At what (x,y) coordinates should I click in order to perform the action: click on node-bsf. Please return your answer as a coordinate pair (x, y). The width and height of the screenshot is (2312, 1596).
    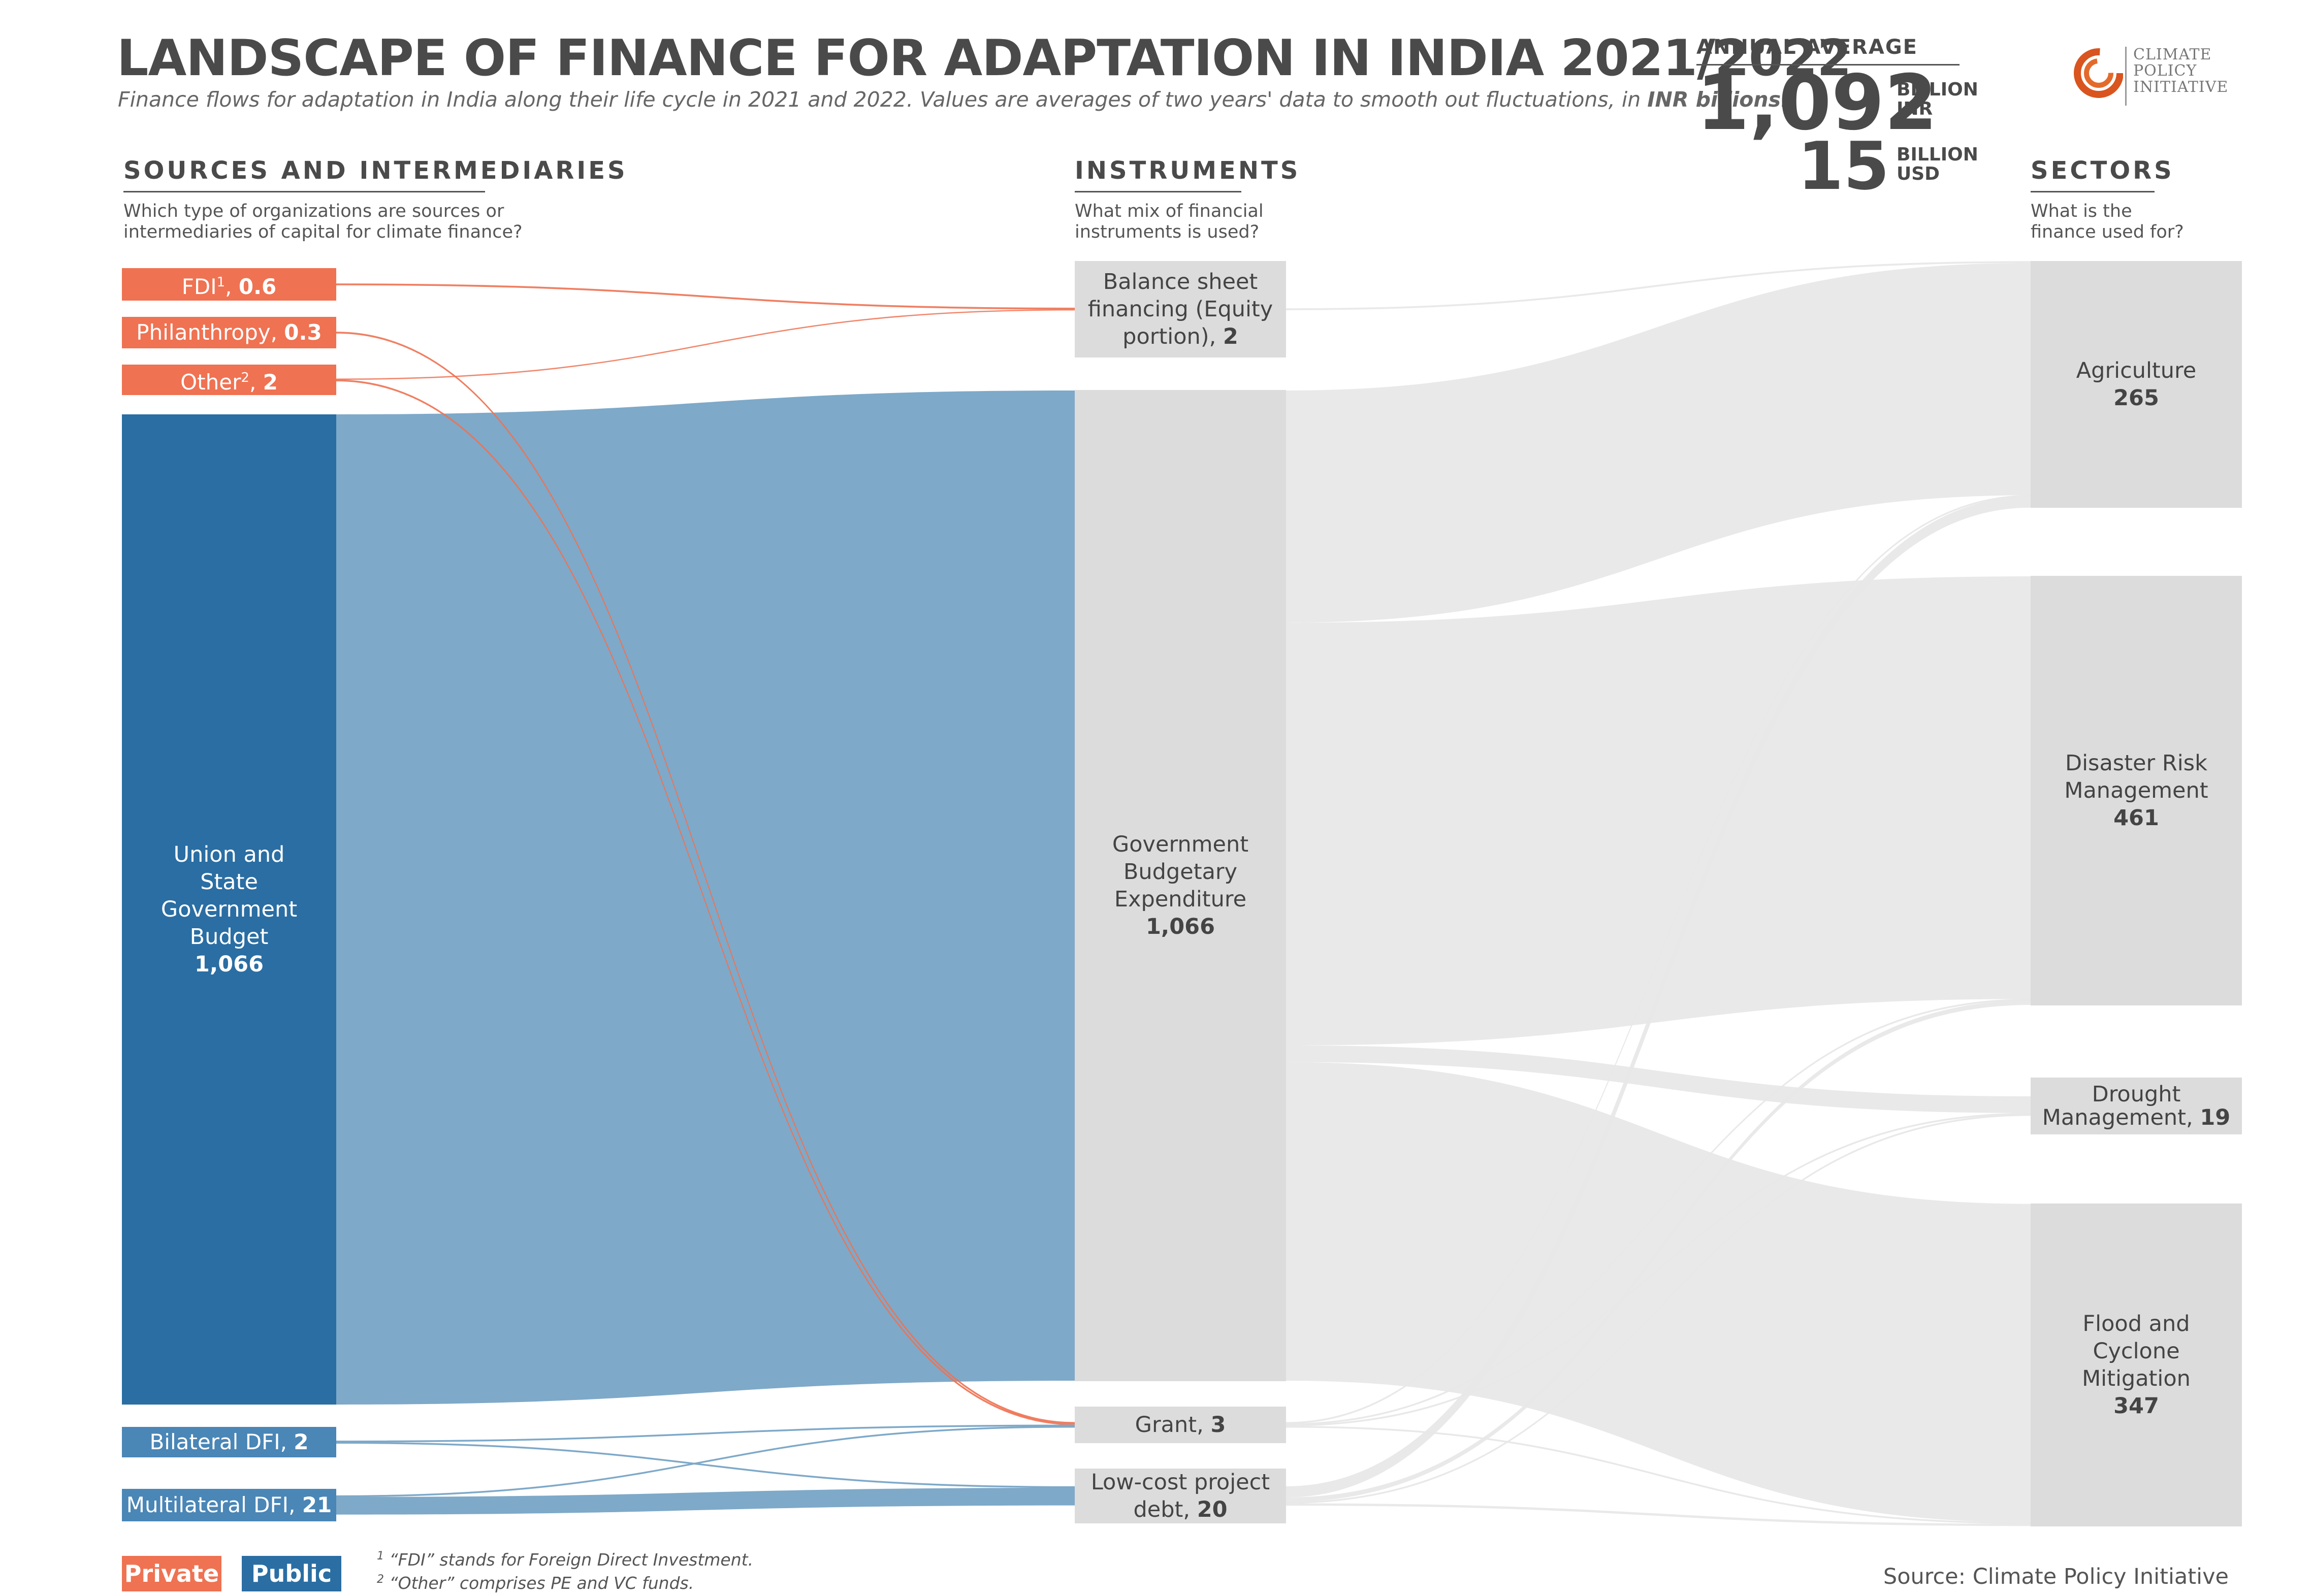
    Looking at the image, I should click on (1180, 309).